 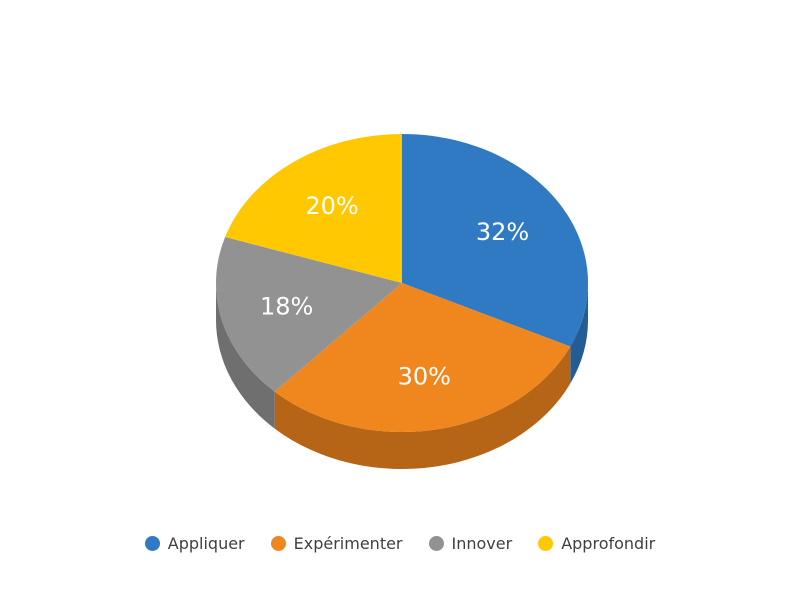 I want to click on data-label-approfondir: 20%, so click(x=331, y=206).